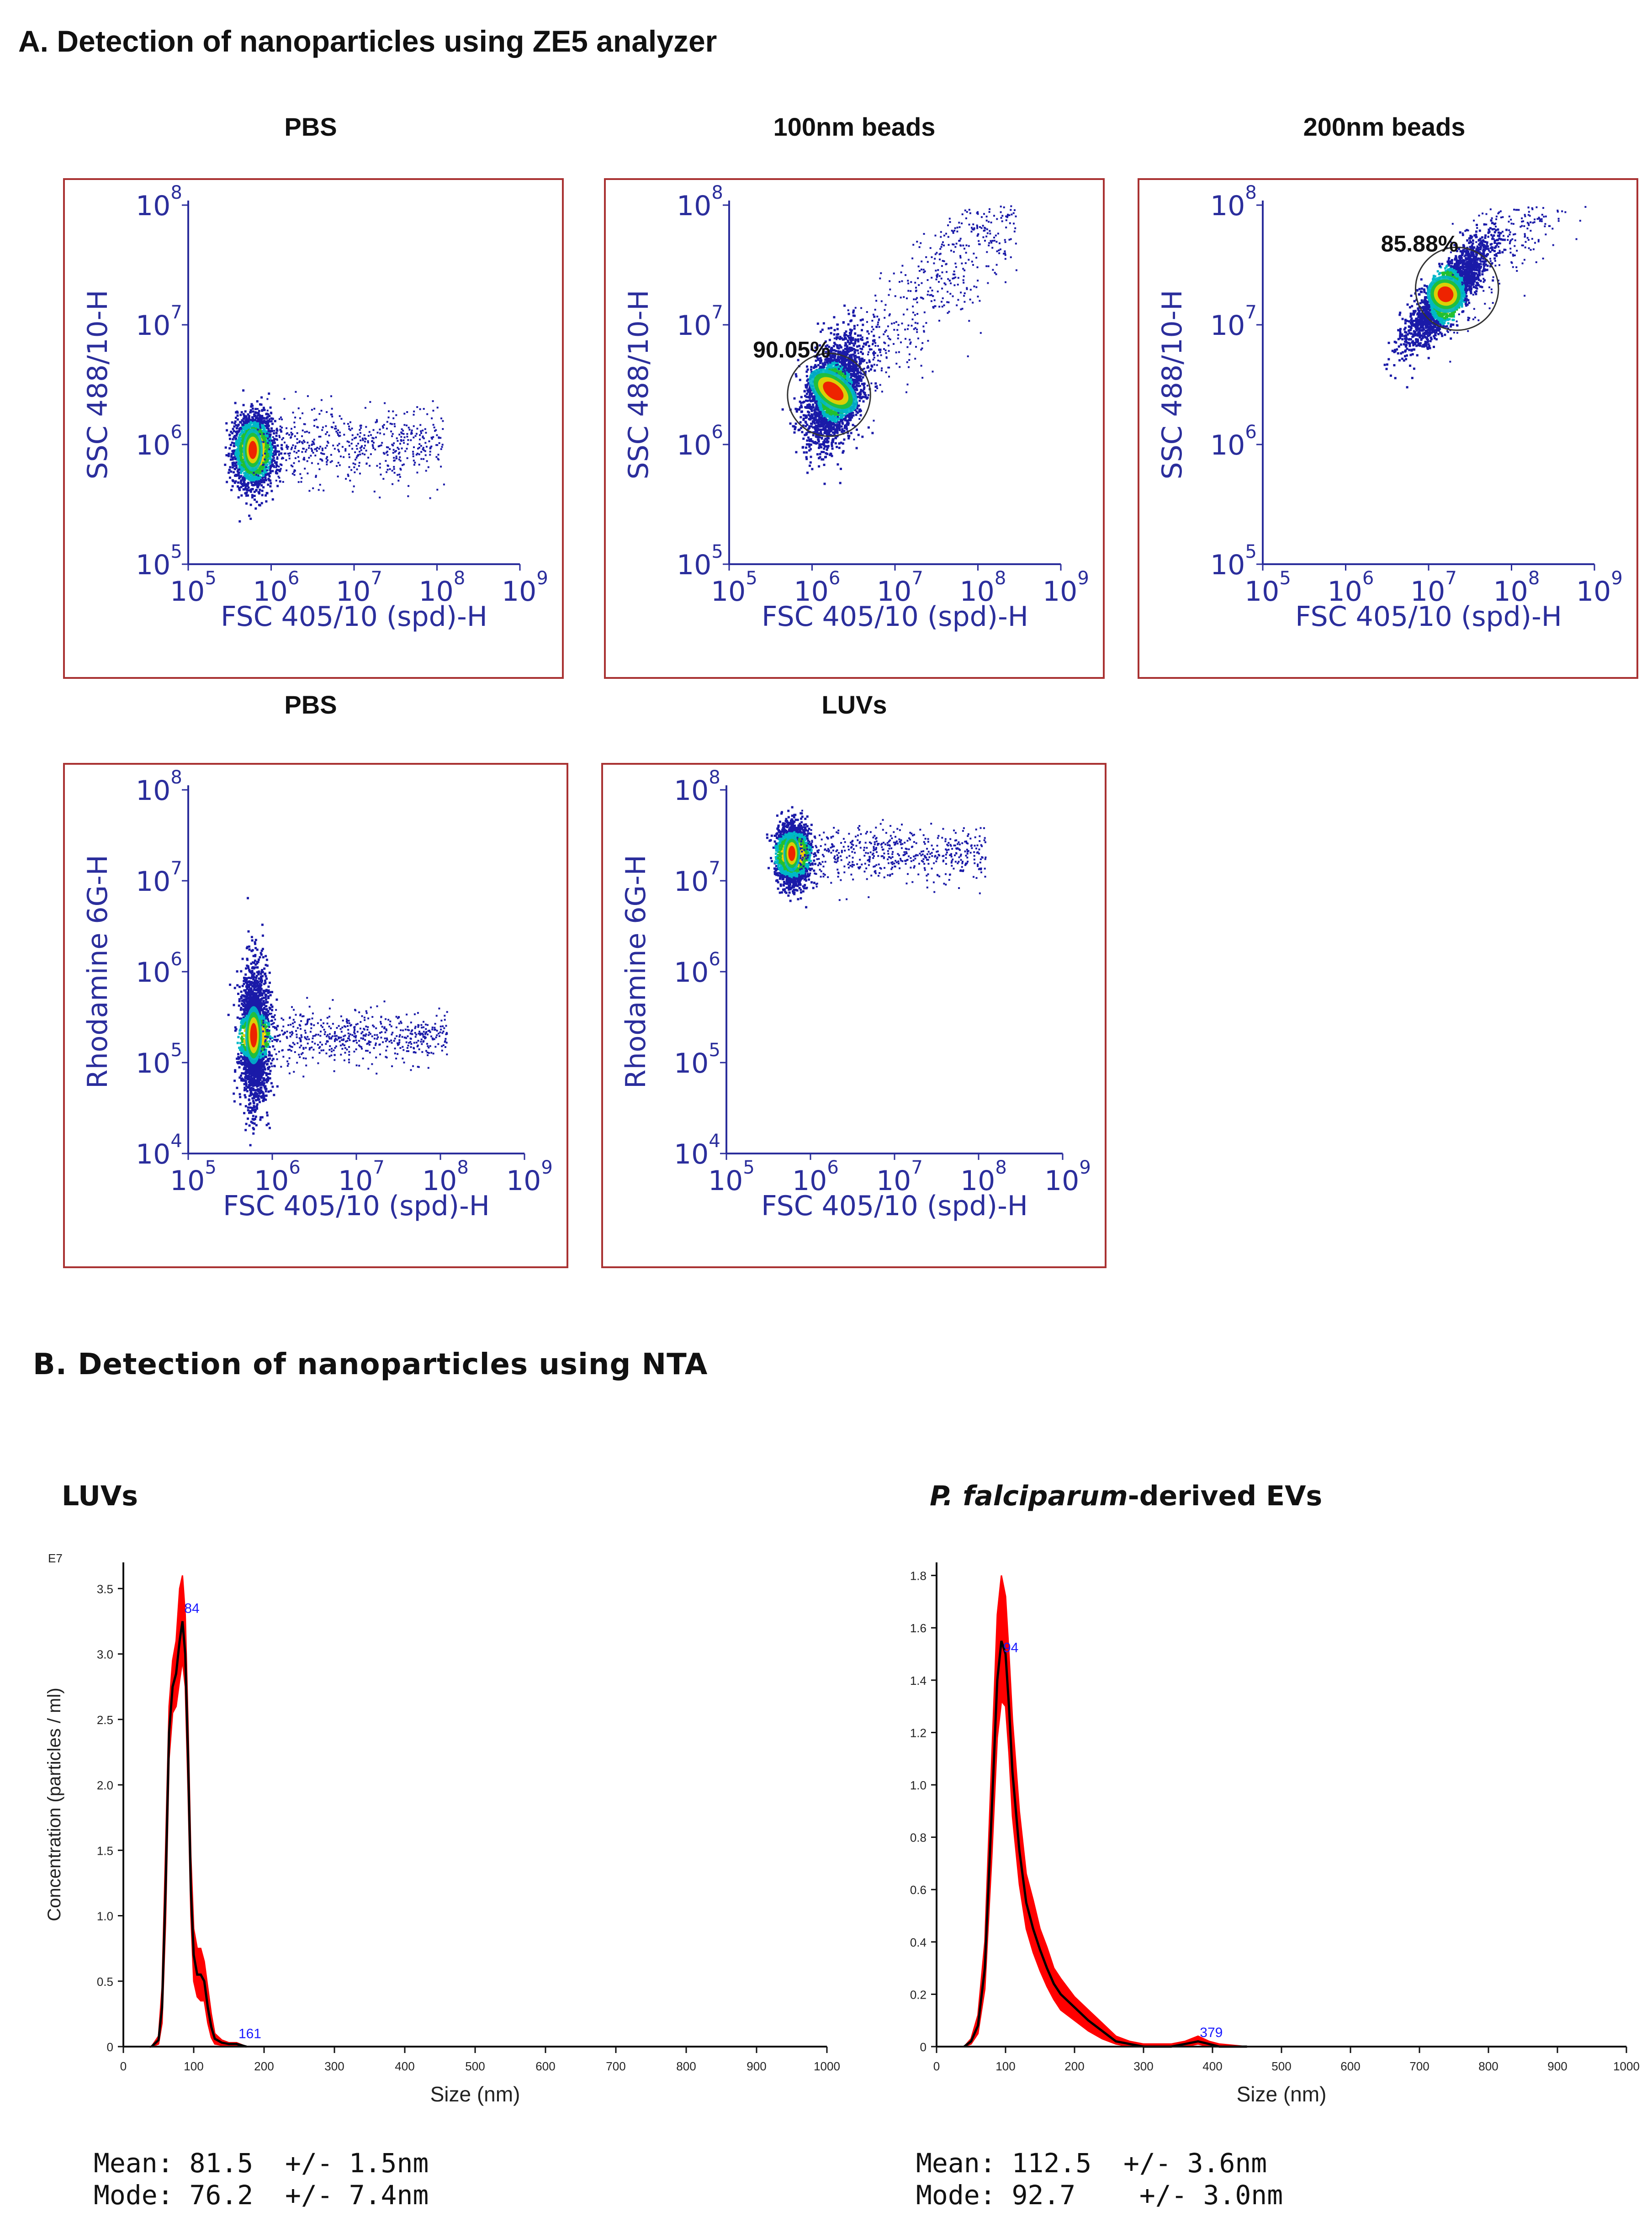 This screenshot has width=1652, height=2233. What do you see at coordinates (311, 705) in the screenshot?
I see `fc4-title: PBS` at bounding box center [311, 705].